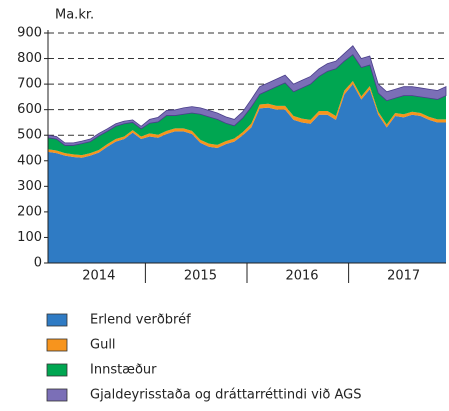 This screenshot has height=411, width=449. What do you see at coordinates (29, 186) in the screenshot?
I see `y-tick-label: 300` at bounding box center [29, 186].